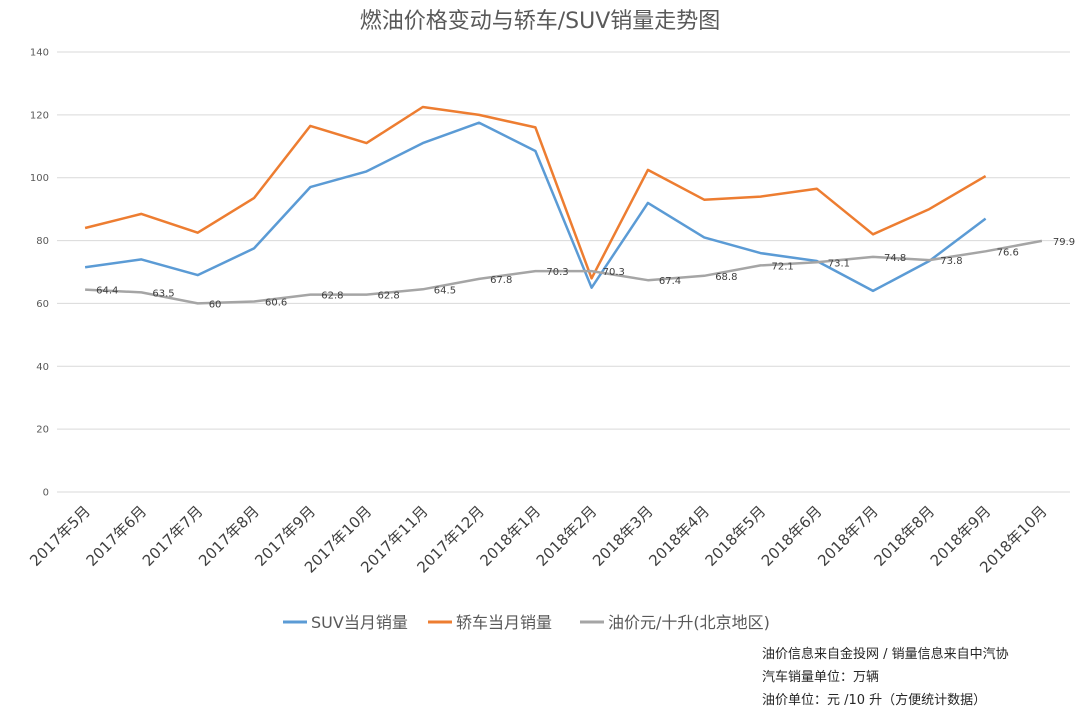  I want to click on sales-unit-note: 汽车销量单位：万辆, so click(821, 677).